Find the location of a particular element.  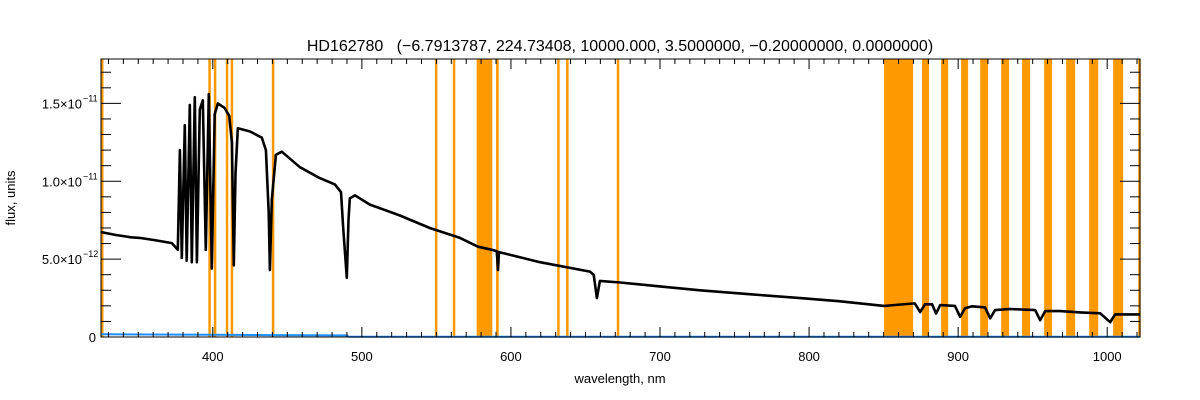

x-tick-label: 400 is located at coordinates (213, 356).